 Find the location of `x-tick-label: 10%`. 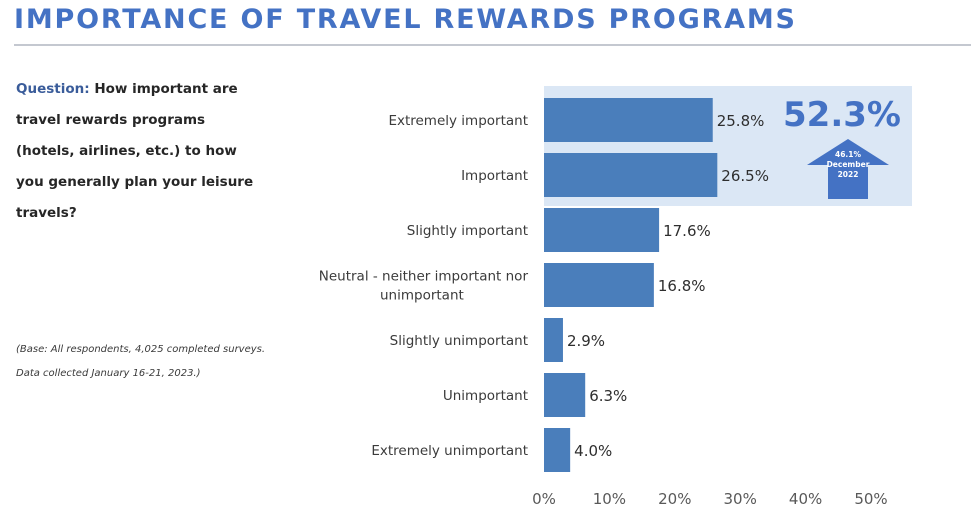

x-tick-label: 10% is located at coordinates (609, 499).